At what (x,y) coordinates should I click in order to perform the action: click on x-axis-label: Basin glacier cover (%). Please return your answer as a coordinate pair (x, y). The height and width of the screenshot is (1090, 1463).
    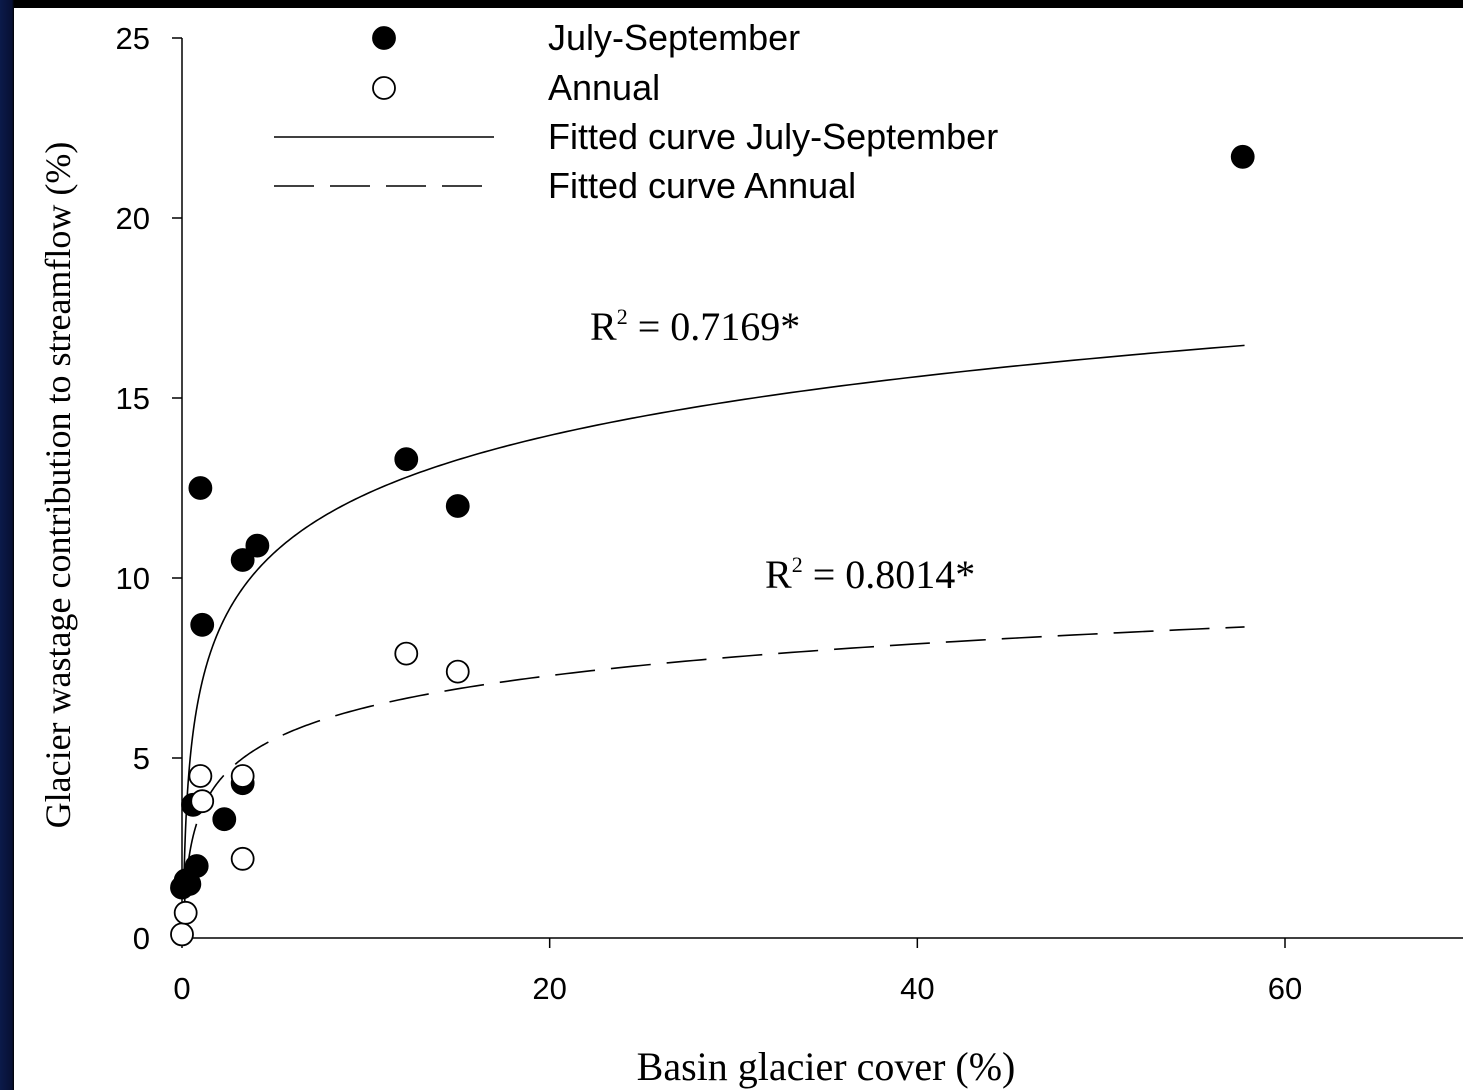
    Looking at the image, I should click on (826, 1066).